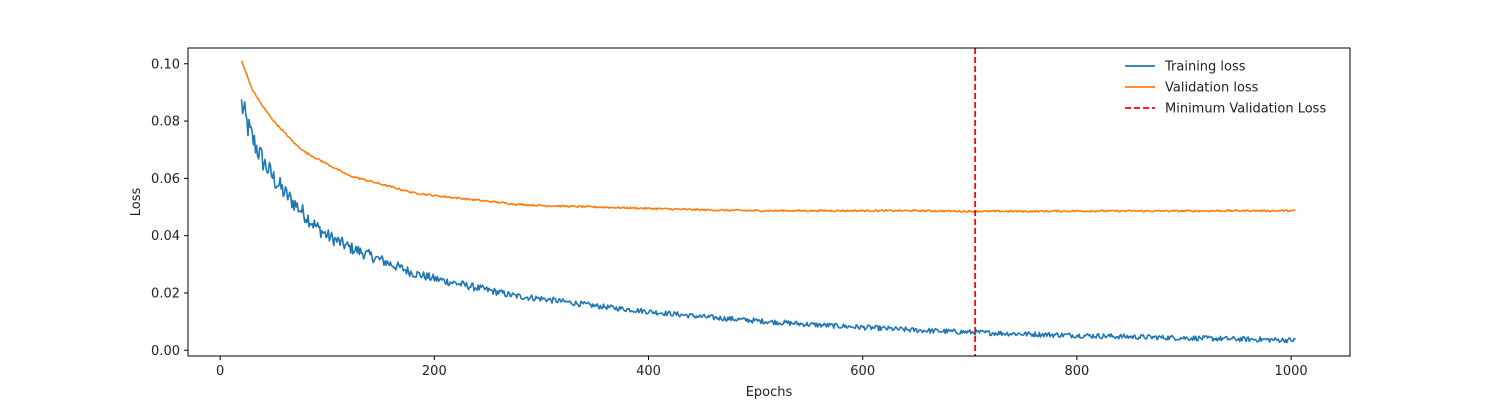 Image resolution: width=1500 pixels, height=400 pixels. Describe the element at coordinates (434, 371) in the screenshot. I see `x-tick-label: 200` at that location.